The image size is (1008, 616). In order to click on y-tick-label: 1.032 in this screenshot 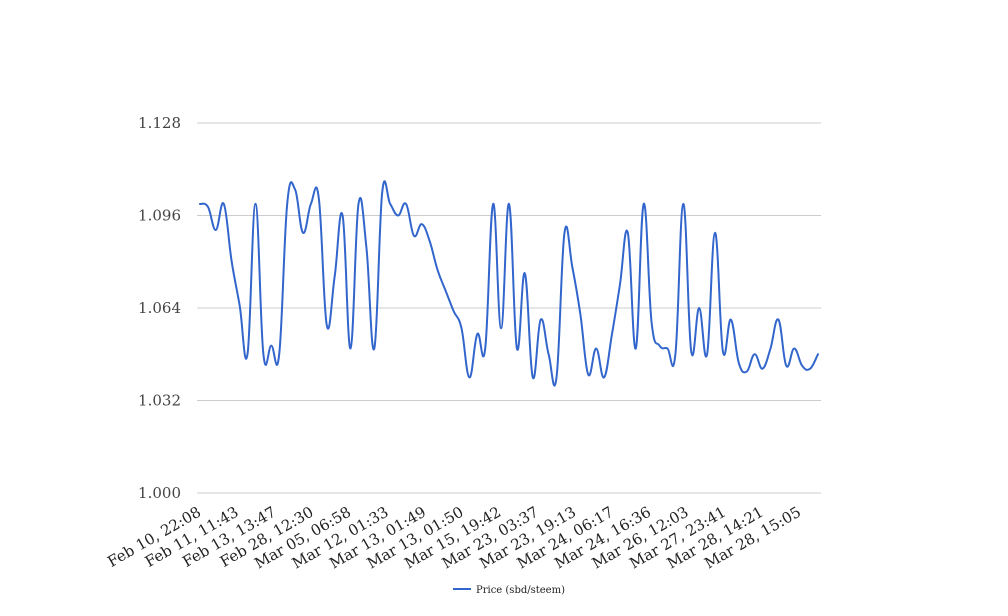, I will do `click(159, 401)`.